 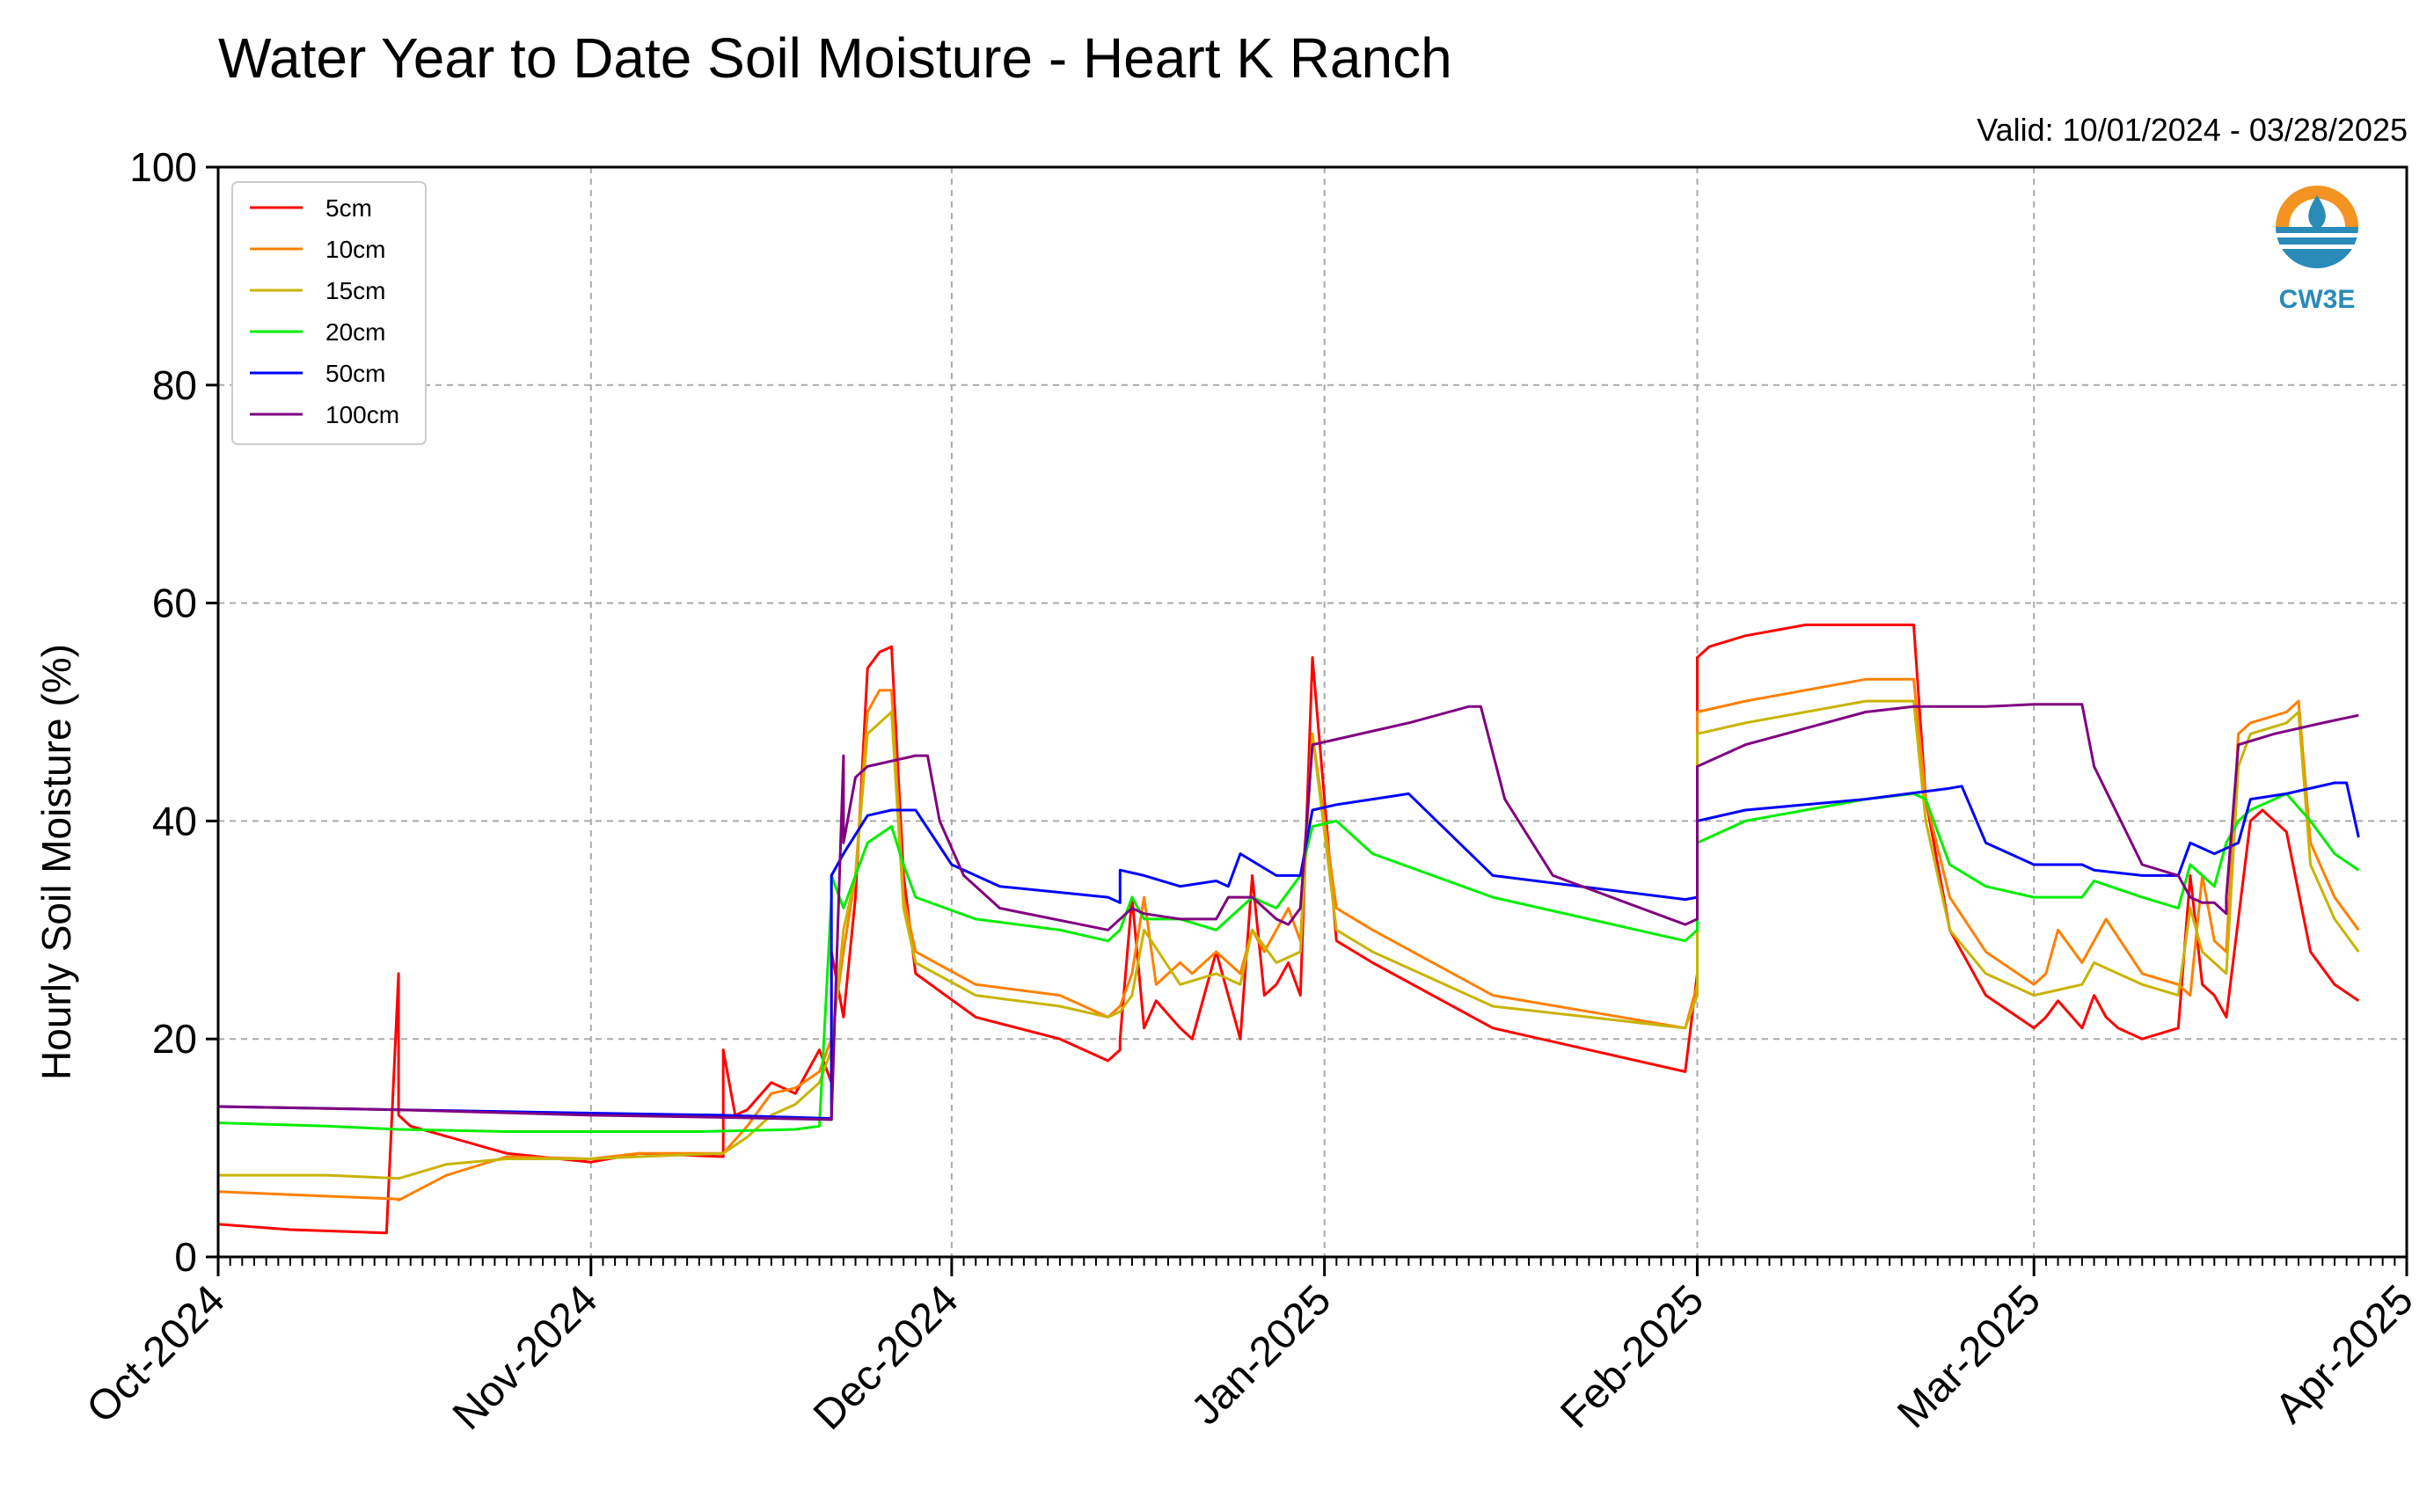 What do you see at coordinates (355, 373) in the screenshot?
I see `legend-label-50cm: 50cm` at bounding box center [355, 373].